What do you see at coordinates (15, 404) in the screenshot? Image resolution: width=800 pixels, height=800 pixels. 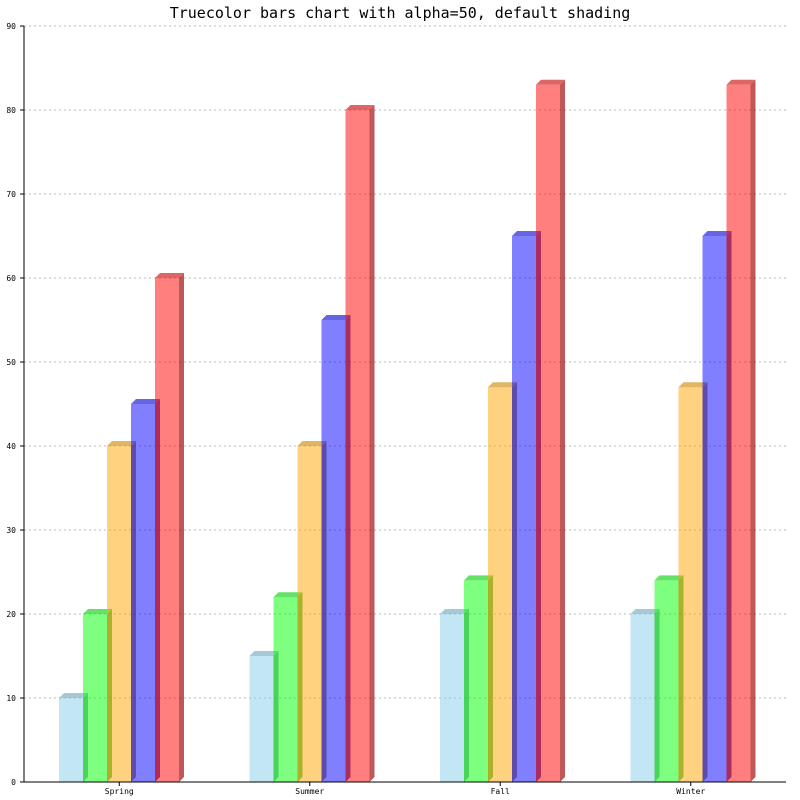 I see `y-axis-ticks: 0 10 20 30 40 50 60 70 80 90` at bounding box center [15, 404].